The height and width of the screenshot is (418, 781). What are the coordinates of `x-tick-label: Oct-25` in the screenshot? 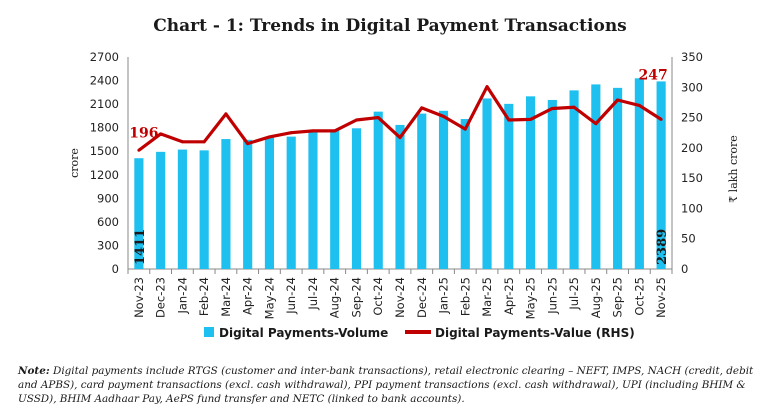 It's located at (639, 296).